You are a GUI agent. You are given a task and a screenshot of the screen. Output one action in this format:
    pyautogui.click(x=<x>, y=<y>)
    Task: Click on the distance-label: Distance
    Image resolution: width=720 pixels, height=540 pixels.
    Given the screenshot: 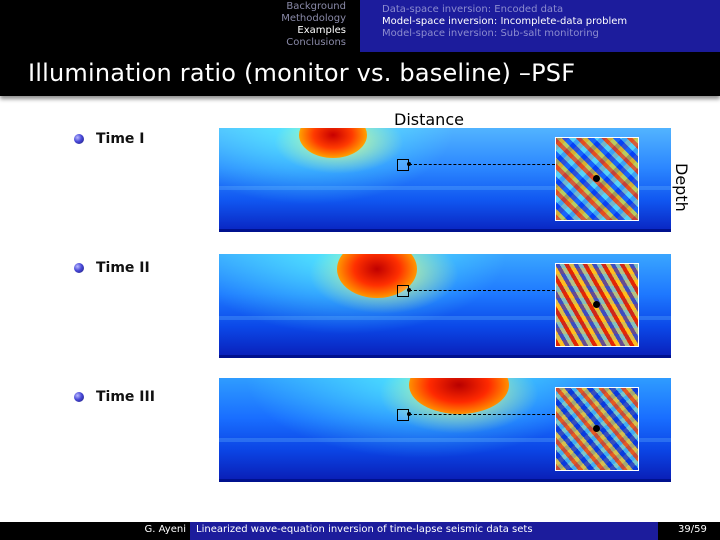 What is the action you would take?
    pyautogui.click(x=429, y=119)
    